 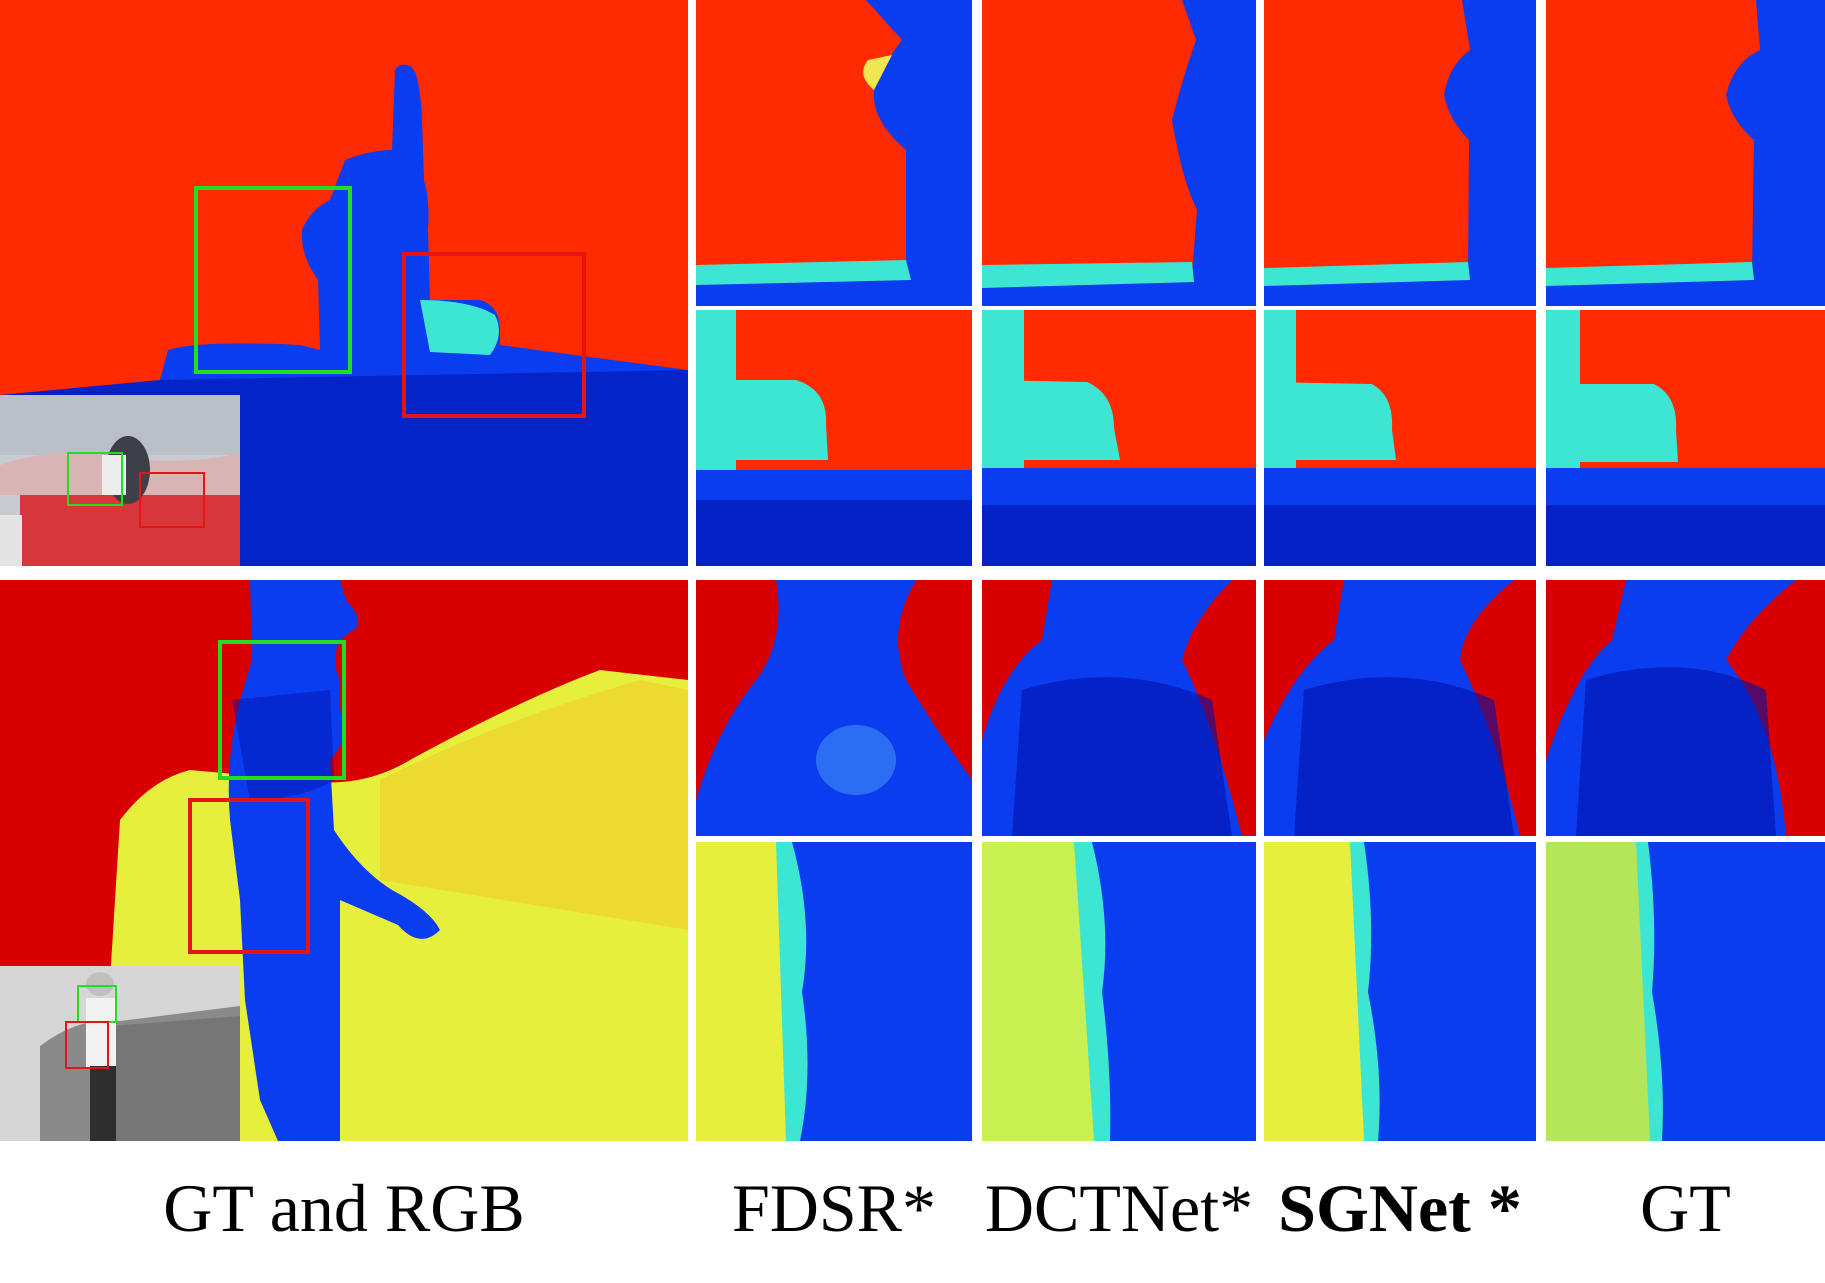 I want to click on caption-gt: GT, so click(x=1685, y=1208).